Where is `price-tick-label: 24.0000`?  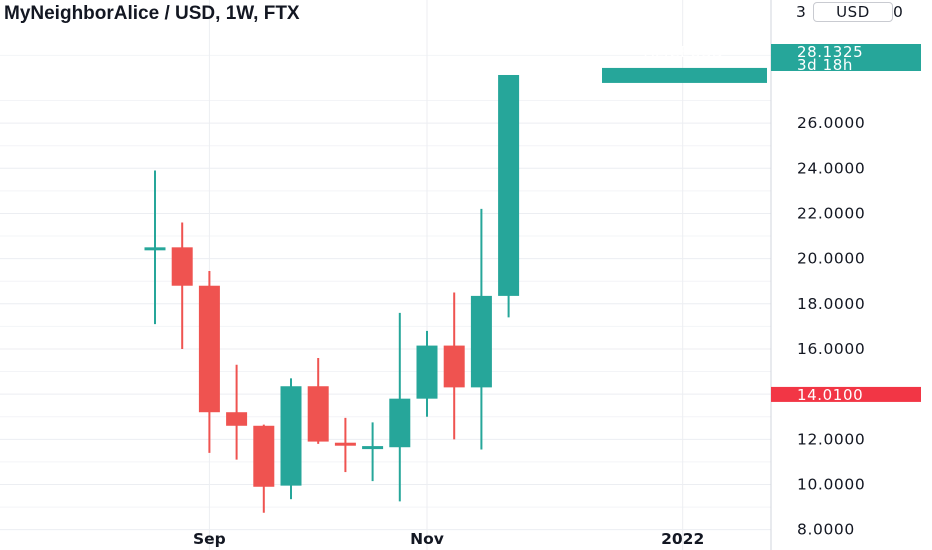
price-tick-label: 24.0000 is located at coordinates (831, 168).